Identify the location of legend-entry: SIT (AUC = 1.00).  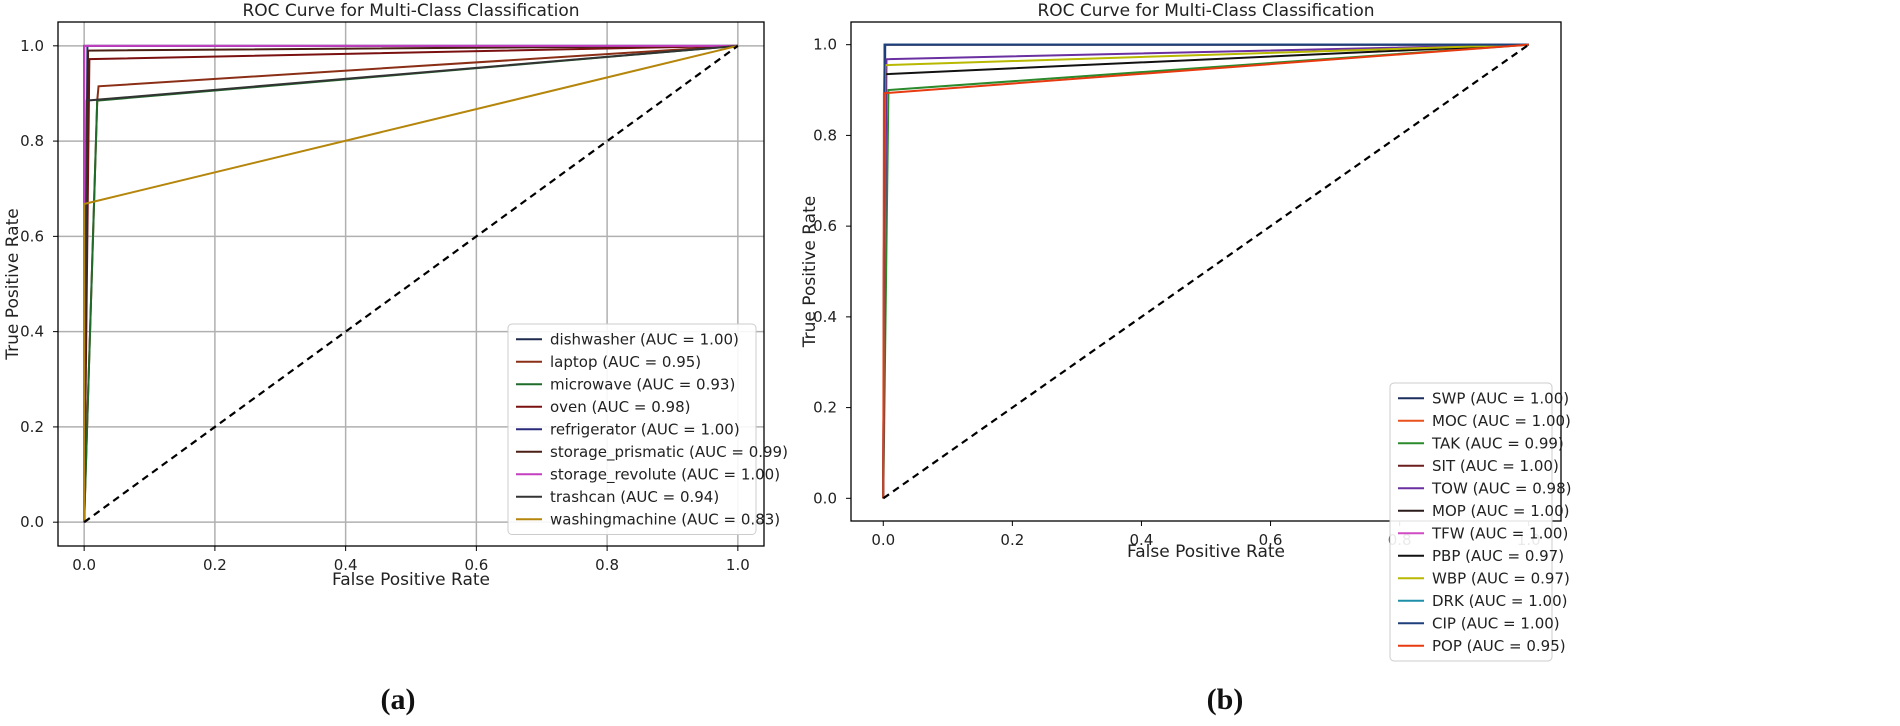
(1495, 466).